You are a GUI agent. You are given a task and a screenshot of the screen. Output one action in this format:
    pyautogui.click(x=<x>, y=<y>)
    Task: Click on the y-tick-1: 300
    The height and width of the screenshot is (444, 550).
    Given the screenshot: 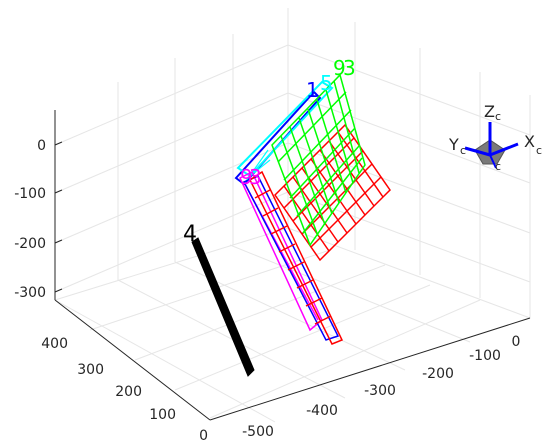 What is the action you would take?
    pyautogui.click(x=90, y=370)
    